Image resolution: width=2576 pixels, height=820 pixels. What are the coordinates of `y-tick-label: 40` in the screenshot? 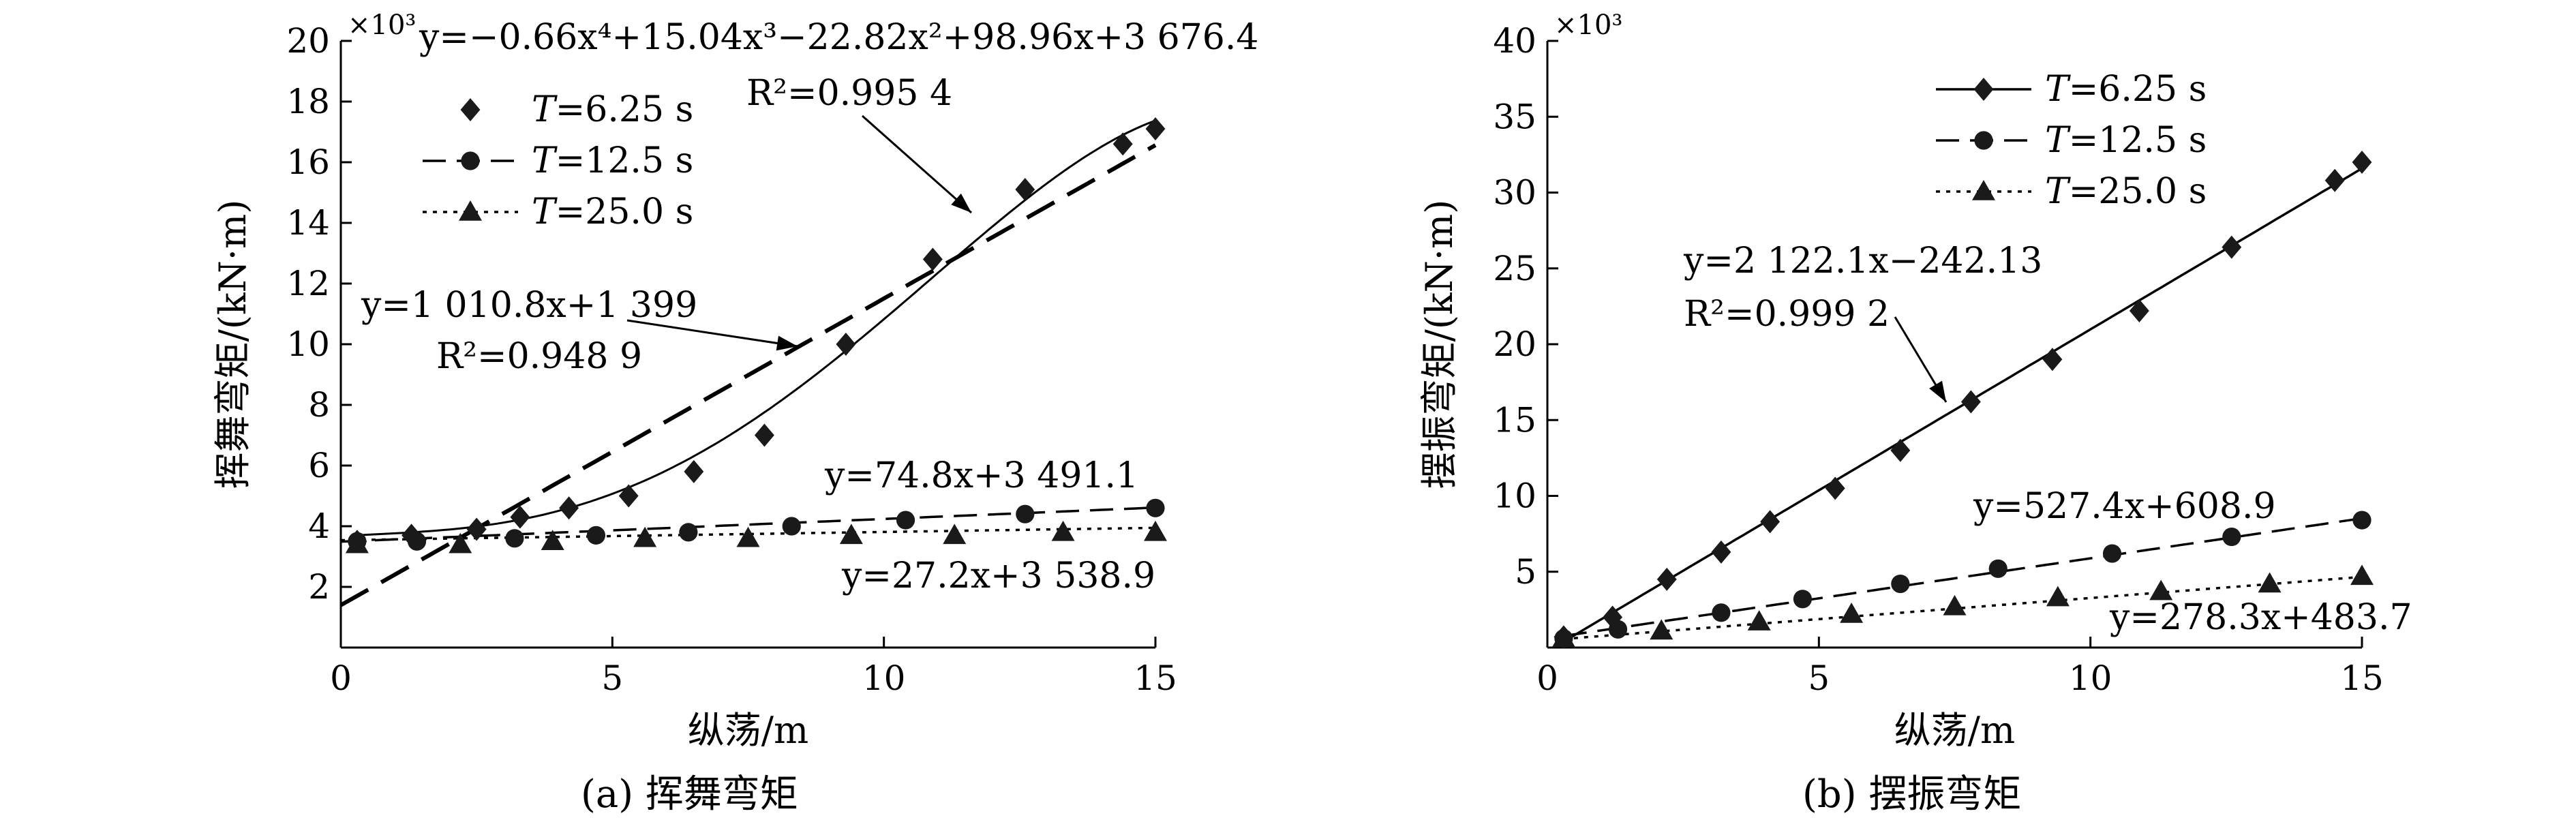 It's located at (1515, 41).